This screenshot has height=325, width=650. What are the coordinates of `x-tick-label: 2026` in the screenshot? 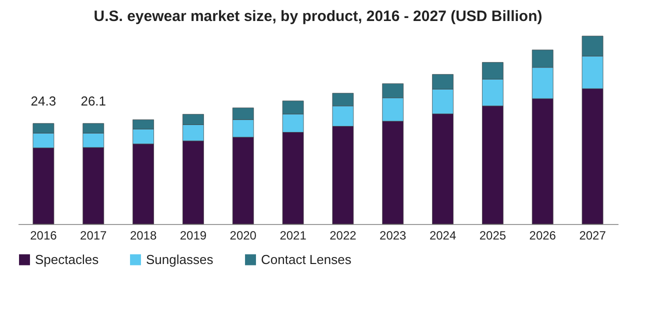 It's located at (542, 235).